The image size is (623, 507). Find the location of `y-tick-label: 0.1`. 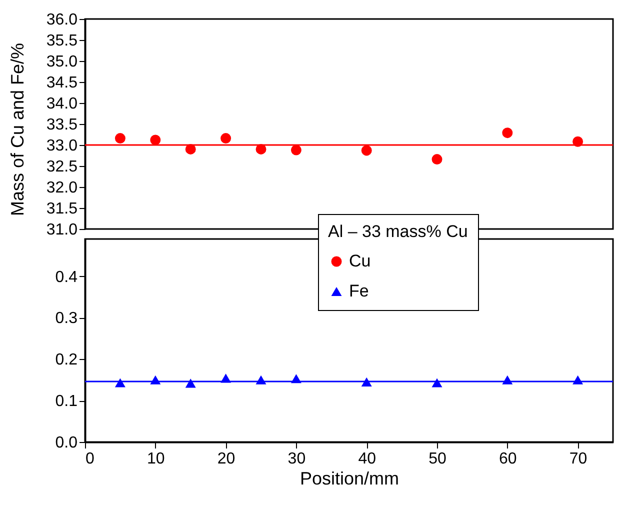

y-tick-label: 0.1 is located at coordinates (66, 401).